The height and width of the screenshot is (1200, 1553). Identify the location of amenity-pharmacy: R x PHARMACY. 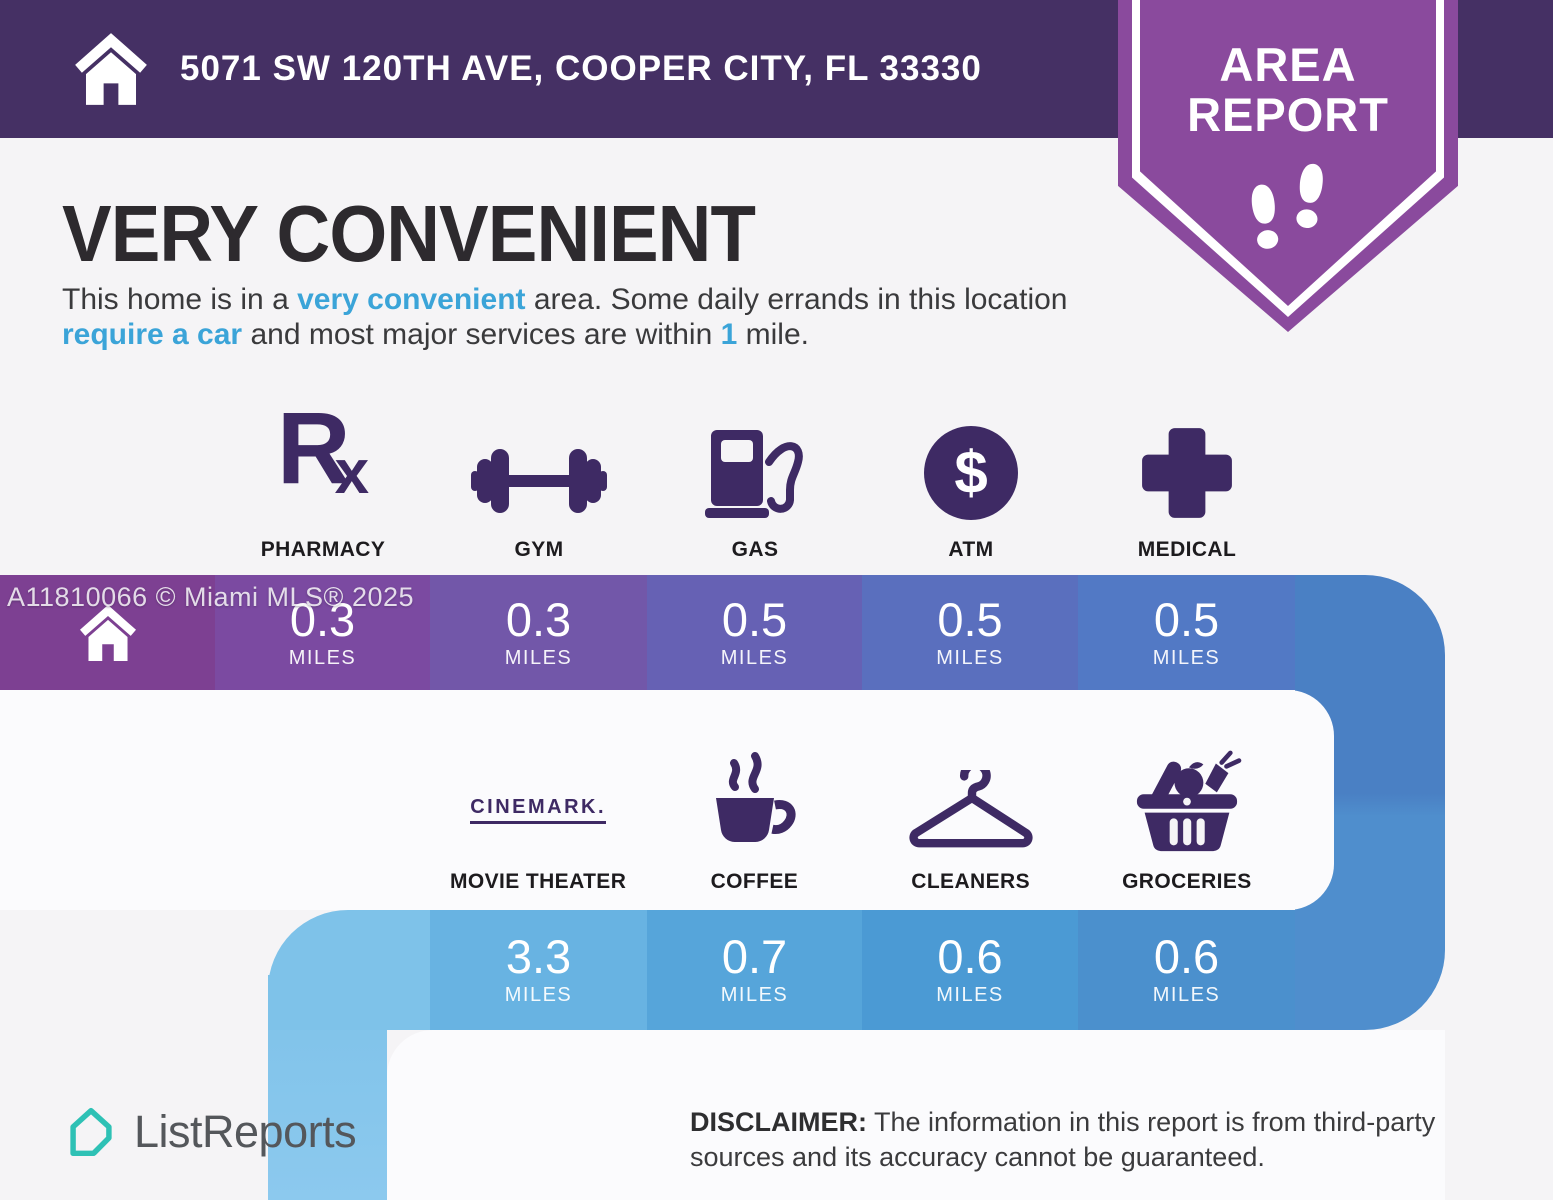
(323, 476).